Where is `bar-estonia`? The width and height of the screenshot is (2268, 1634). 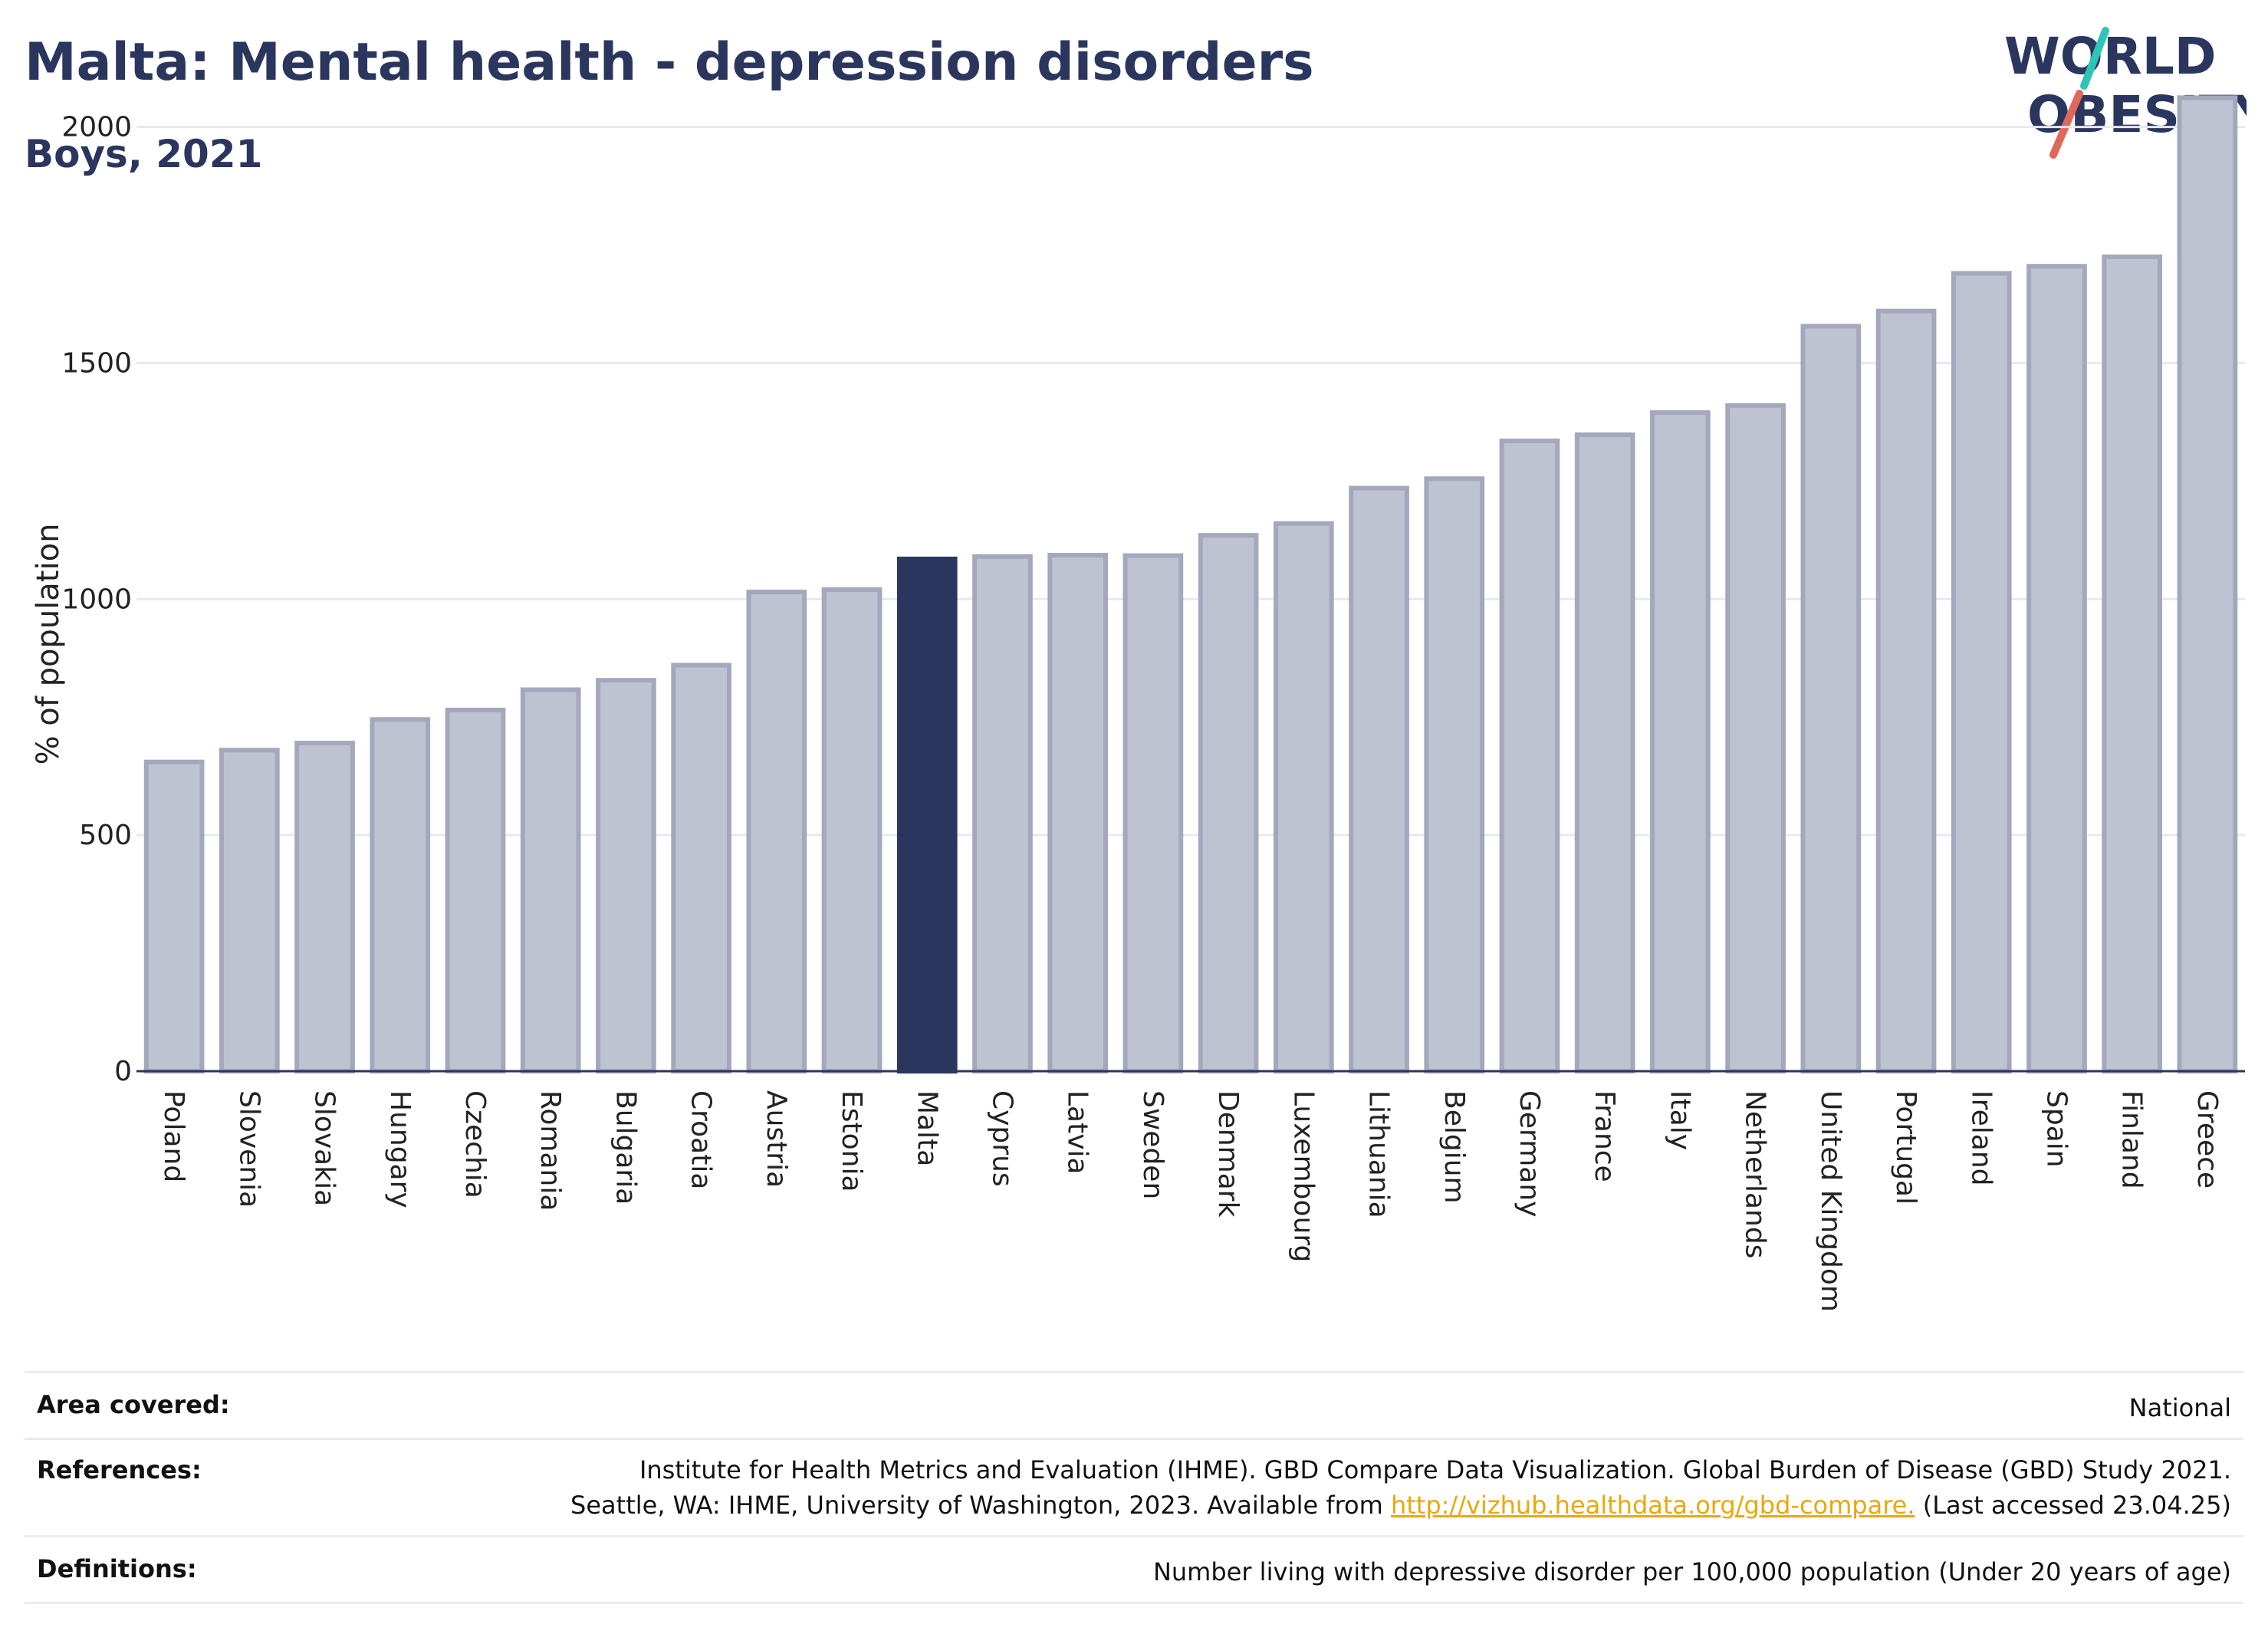
bar-estonia is located at coordinates (852, 830).